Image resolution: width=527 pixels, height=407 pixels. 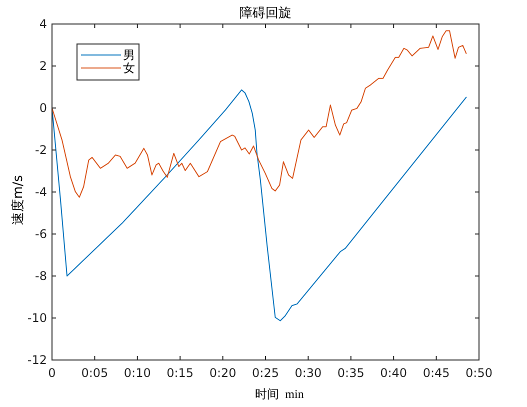 What do you see at coordinates (266, 12) in the screenshot?
I see `chart-title: 障碍回旋` at bounding box center [266, 12].